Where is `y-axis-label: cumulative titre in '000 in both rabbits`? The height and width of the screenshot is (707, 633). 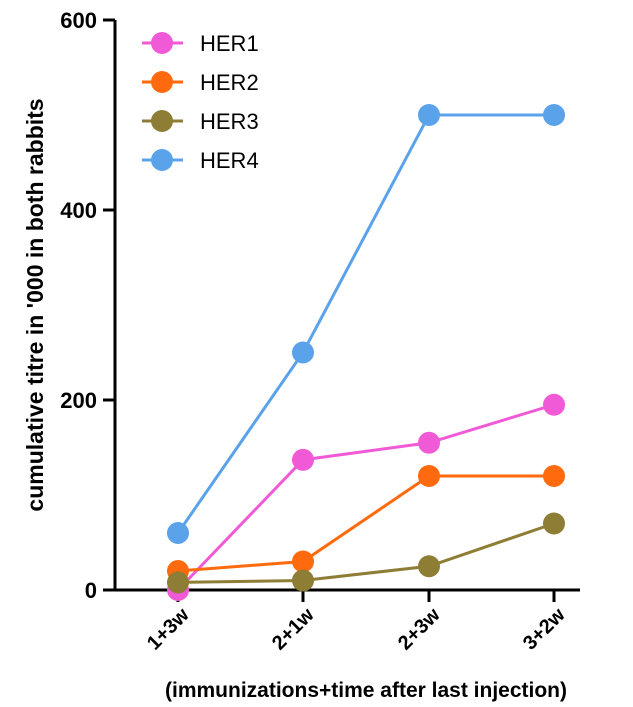
y-axis-label: cumulative titre in '000 in both rabbits is located at coordinates (35, 304).